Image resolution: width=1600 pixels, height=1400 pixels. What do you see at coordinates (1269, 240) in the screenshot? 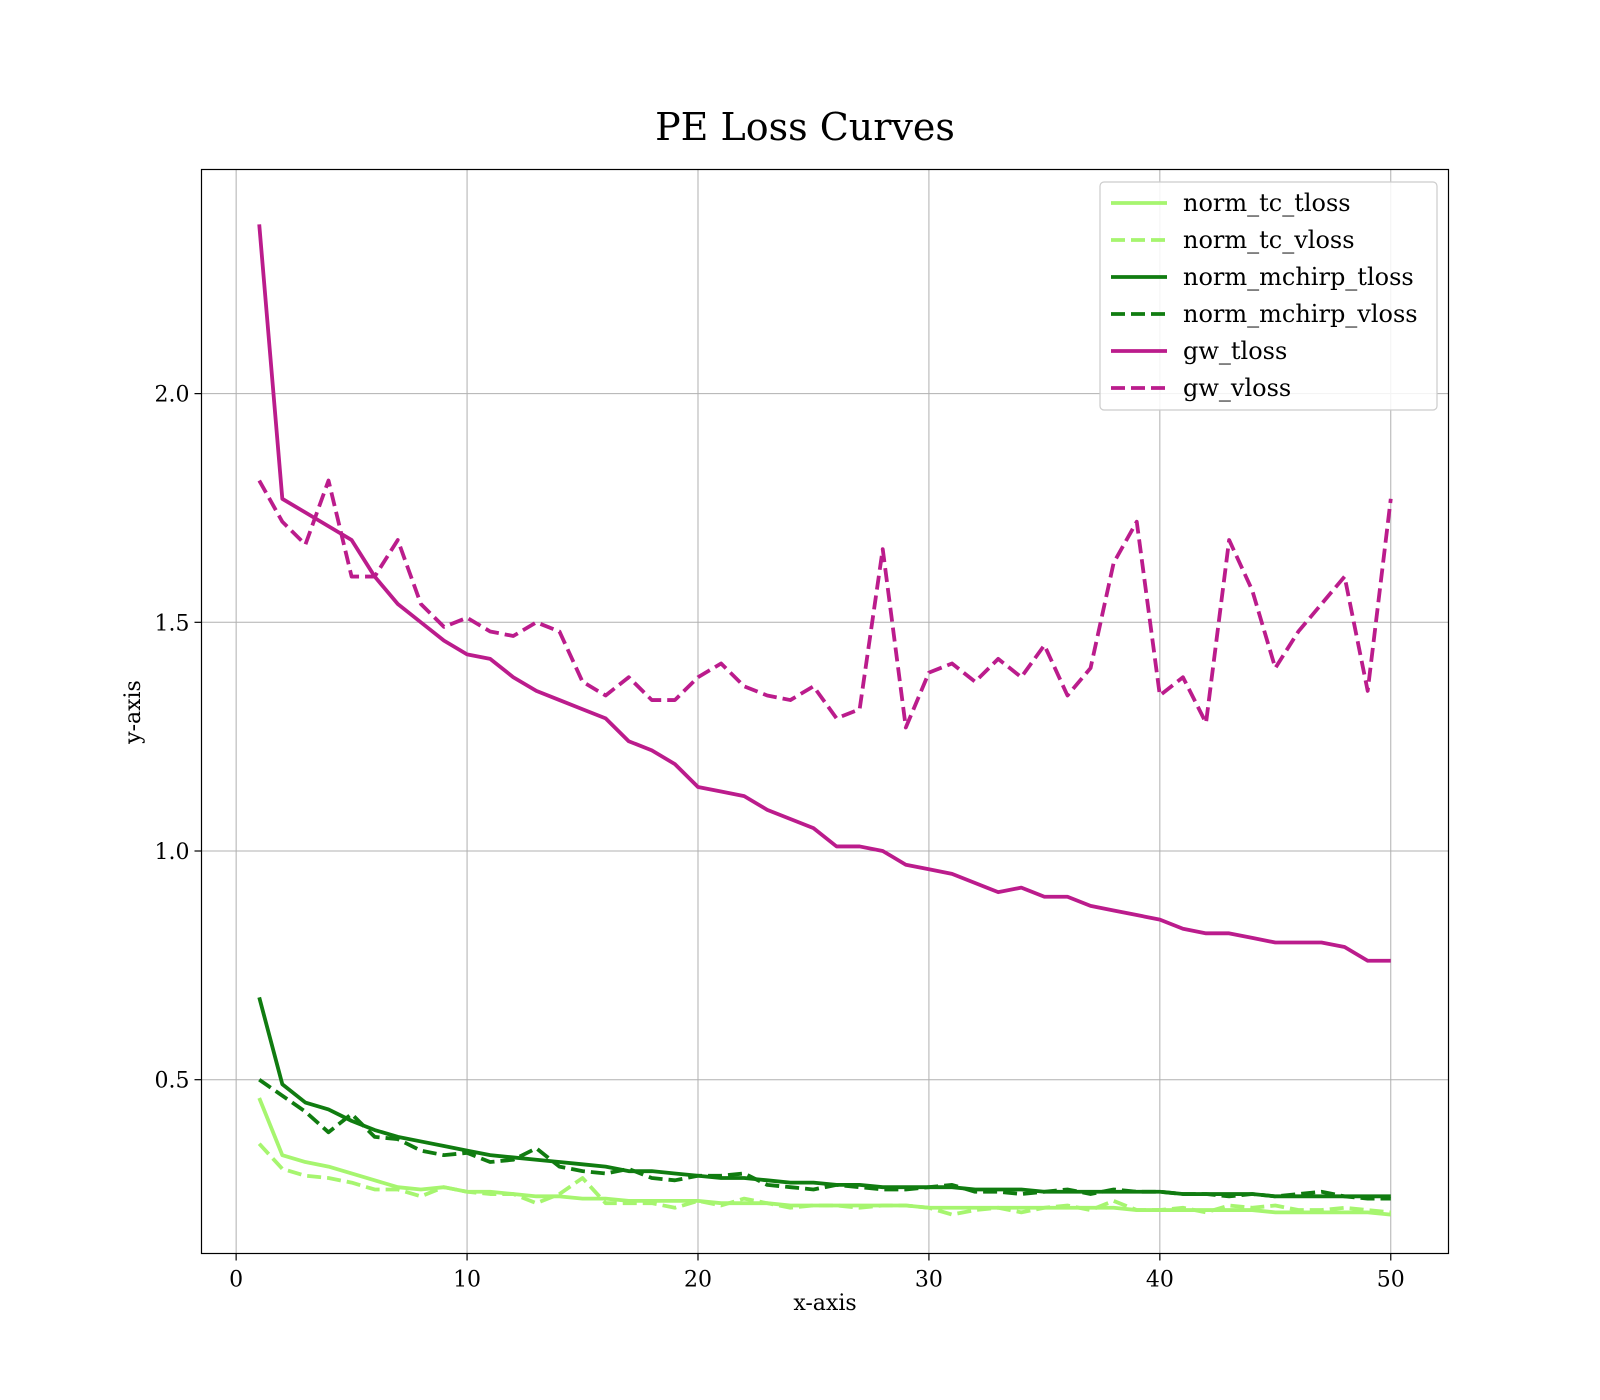
I see `legend-label: norm_tc_vloss` at bounding box center [1269, 240].